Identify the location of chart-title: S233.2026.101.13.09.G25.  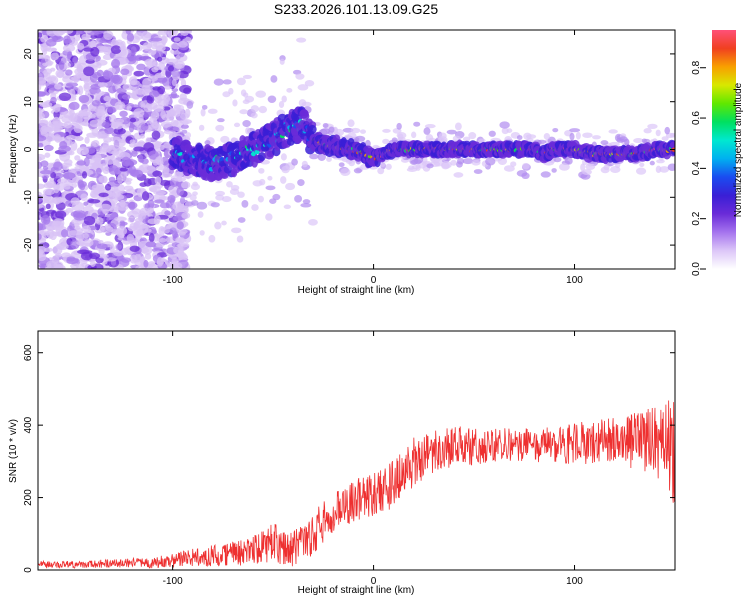
(356, 9).